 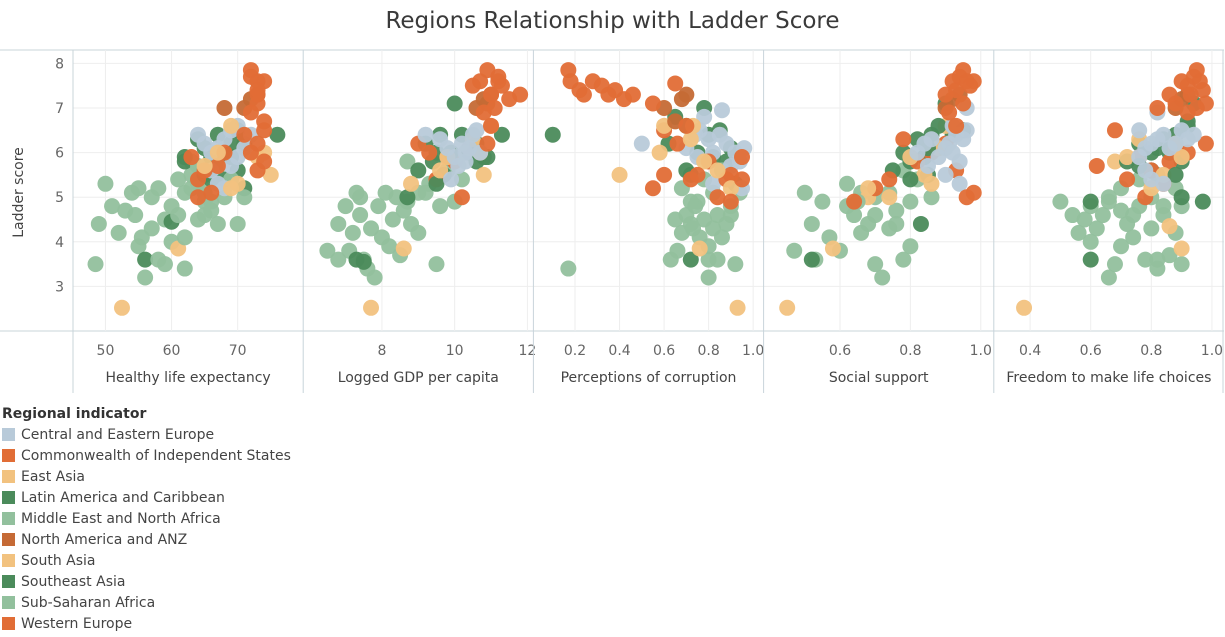 I want to click on legend-item: Middle East and North Africa, so click(x=146, y=518).